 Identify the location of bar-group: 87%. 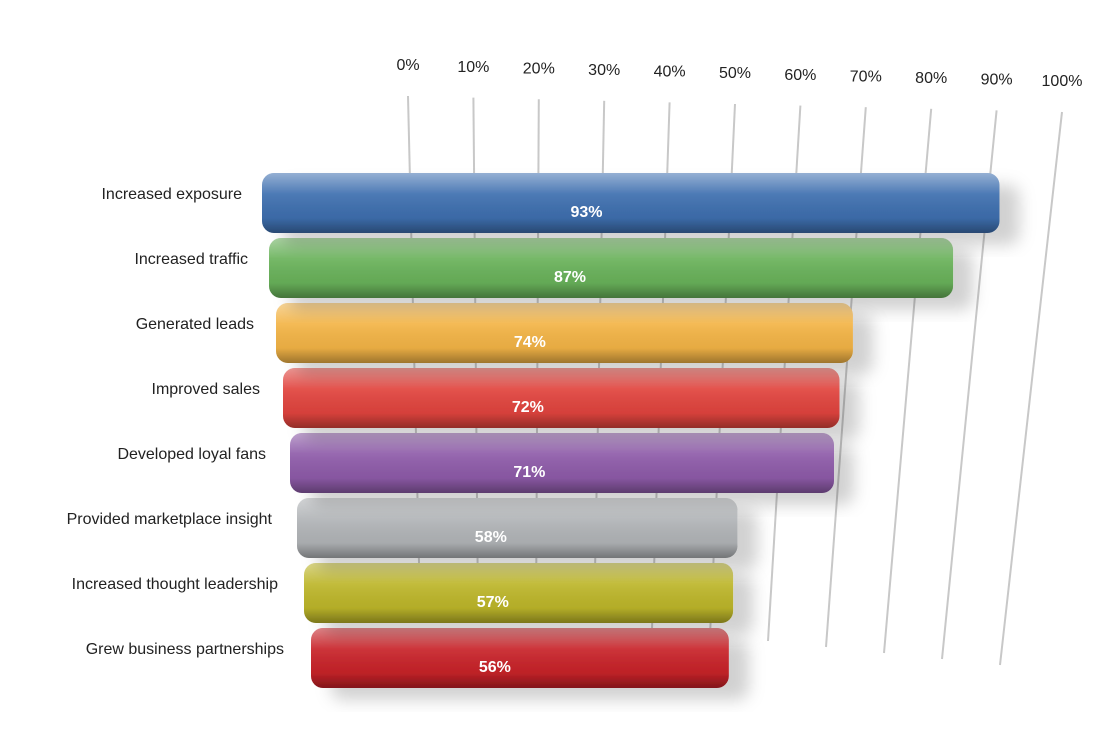
(611, 268).